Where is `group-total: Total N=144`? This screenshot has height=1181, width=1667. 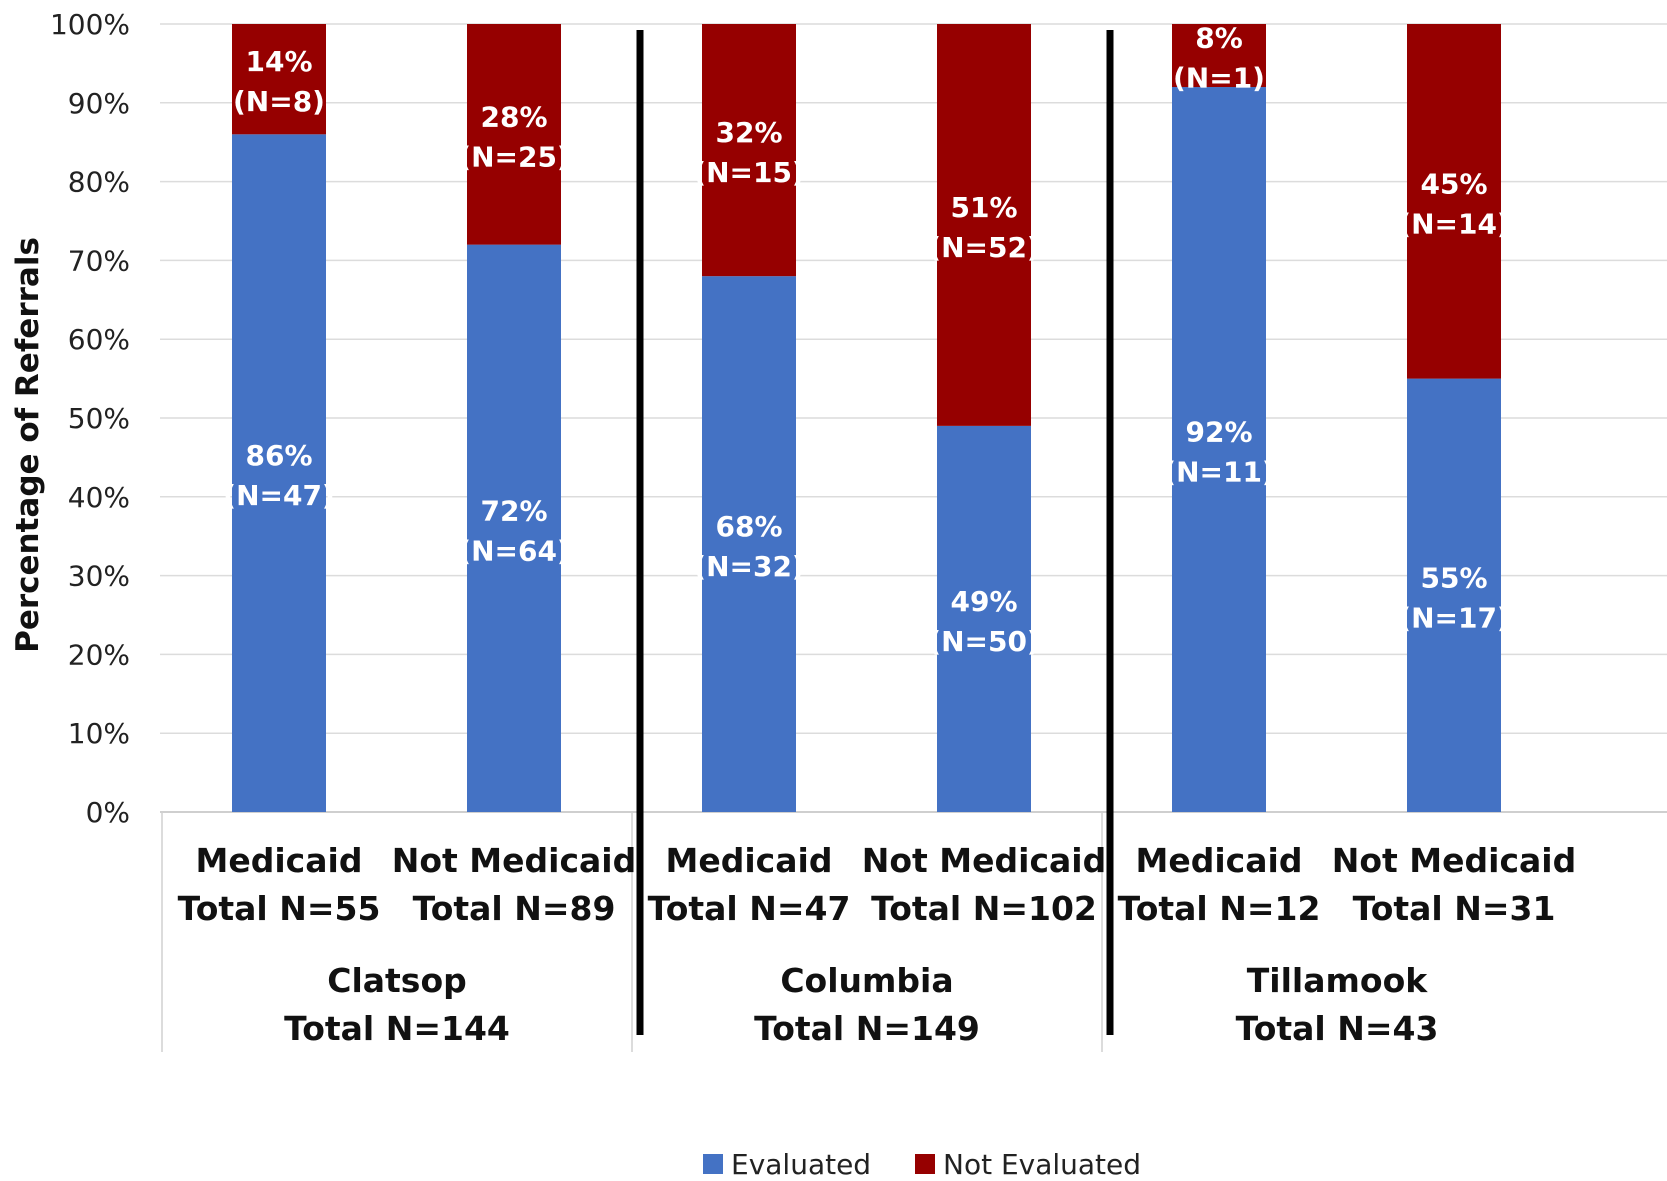
group-total: Total N=144 is located at coordinates (397, 1028).